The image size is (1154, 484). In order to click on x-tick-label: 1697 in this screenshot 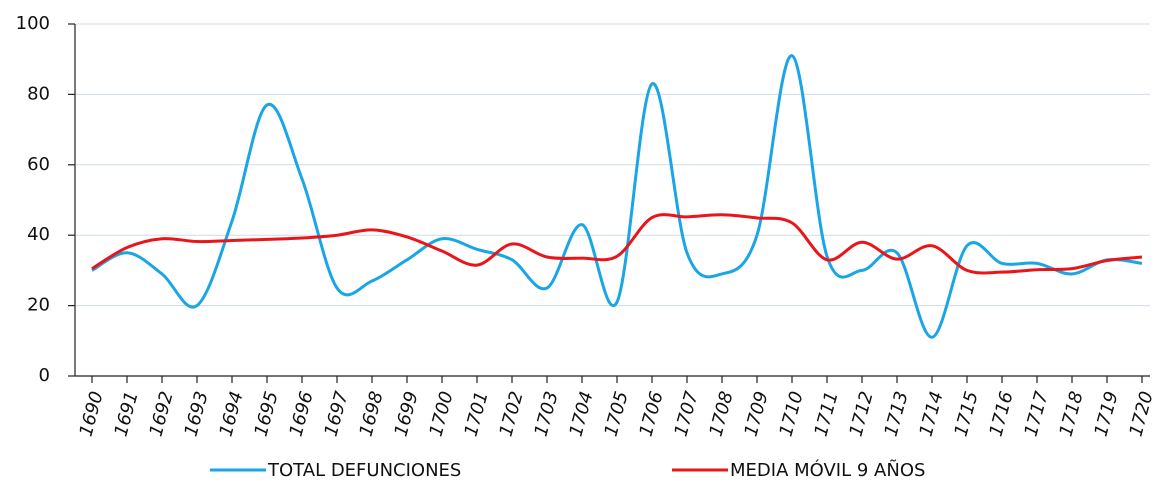, I will do `click(337, 414)`.